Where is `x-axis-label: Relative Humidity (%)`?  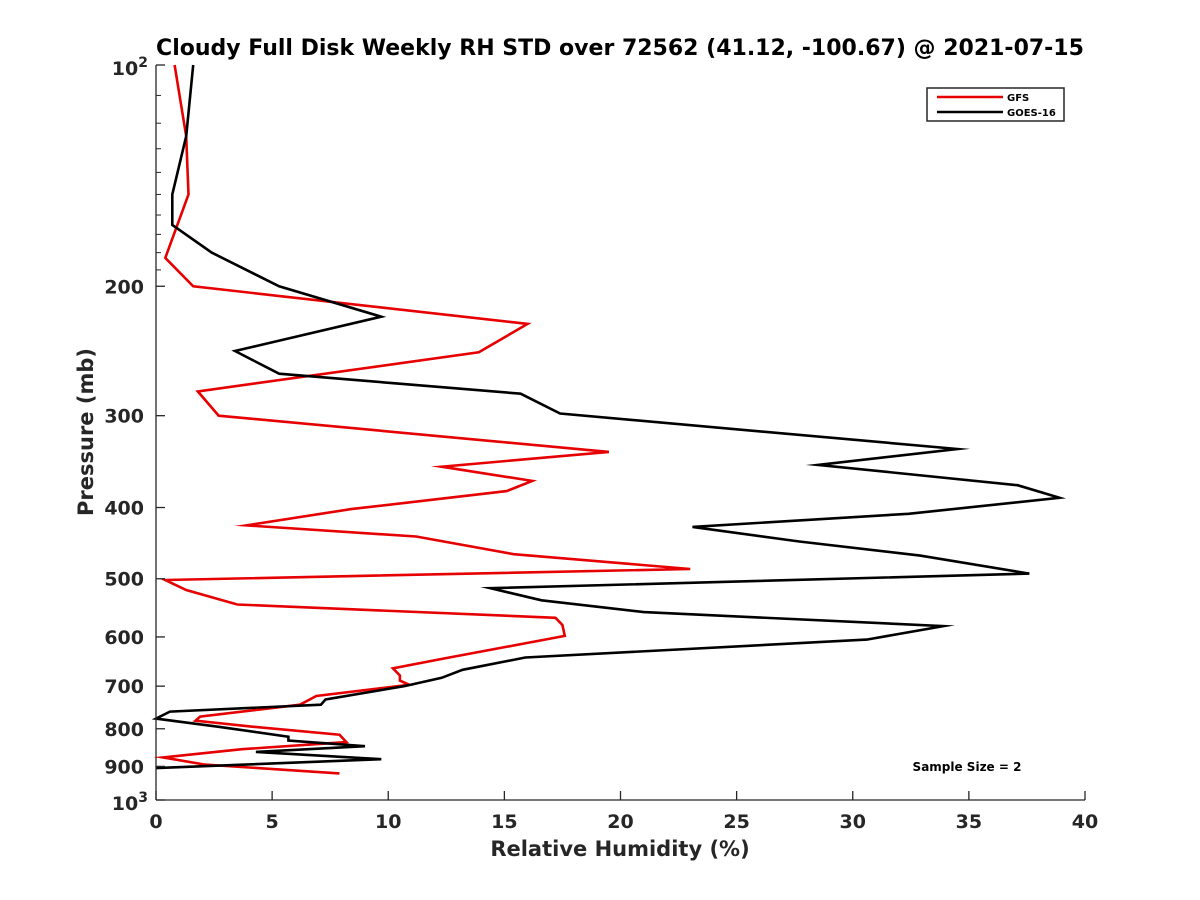 x-axis-label: Relative Humidity (%) is located at coordinates (619, 849).